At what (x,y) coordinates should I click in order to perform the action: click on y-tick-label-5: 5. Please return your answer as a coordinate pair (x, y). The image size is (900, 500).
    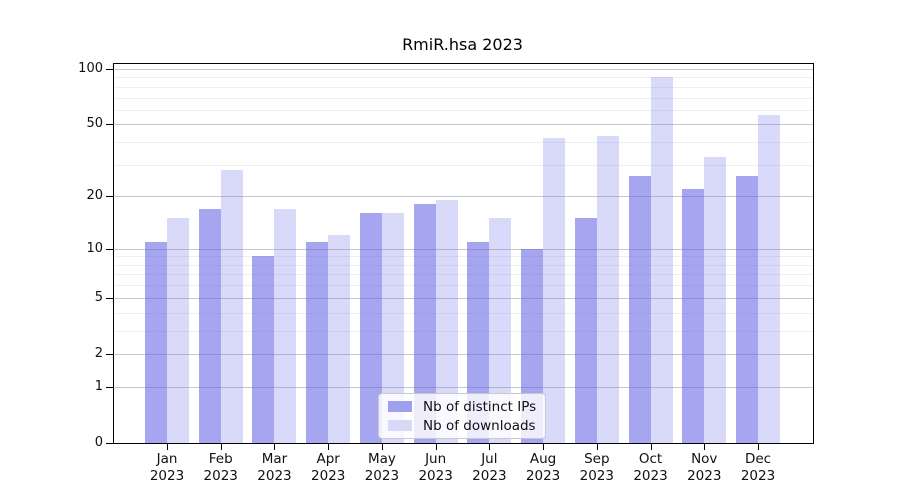
    Looking at the image, I should click on (98, 297).